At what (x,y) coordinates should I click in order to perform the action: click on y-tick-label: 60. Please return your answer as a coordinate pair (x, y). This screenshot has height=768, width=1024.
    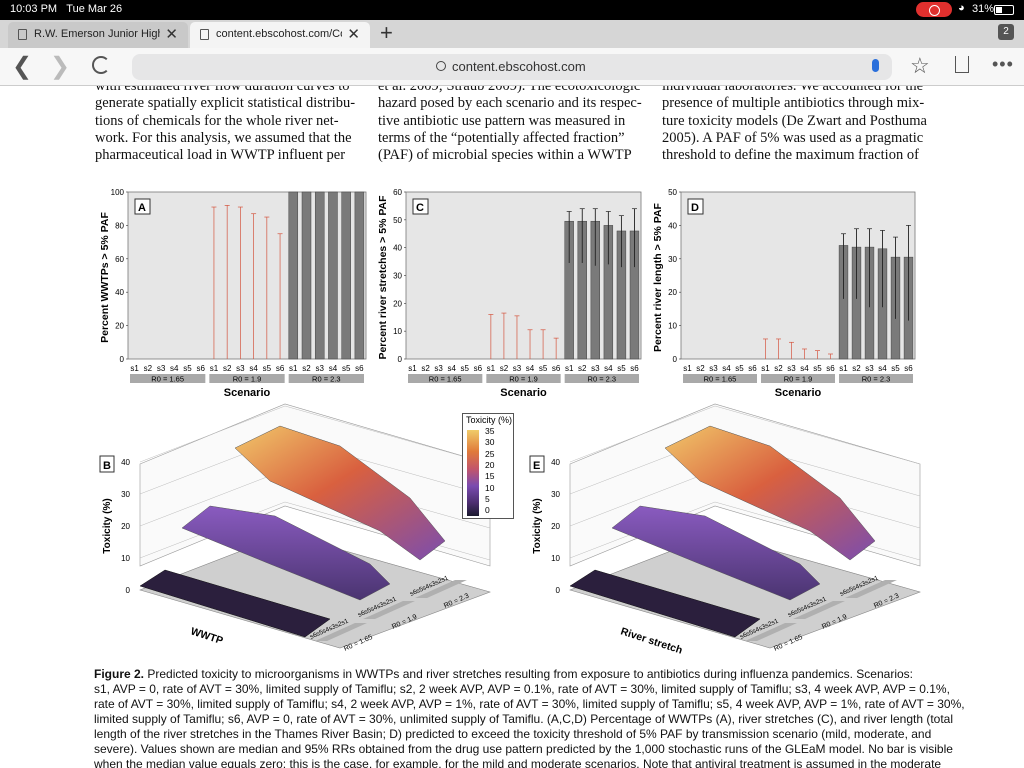
    Looking at the image, I should click on (397, 192).